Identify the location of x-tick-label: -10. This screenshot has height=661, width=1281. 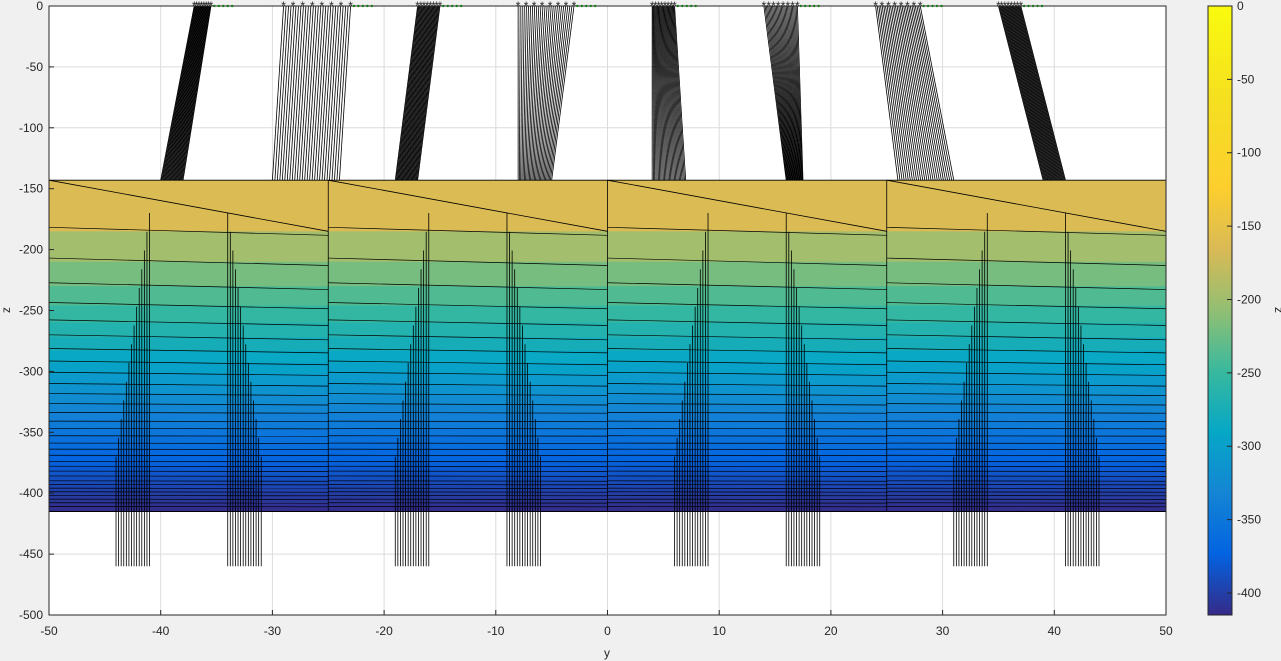
(496, 631).